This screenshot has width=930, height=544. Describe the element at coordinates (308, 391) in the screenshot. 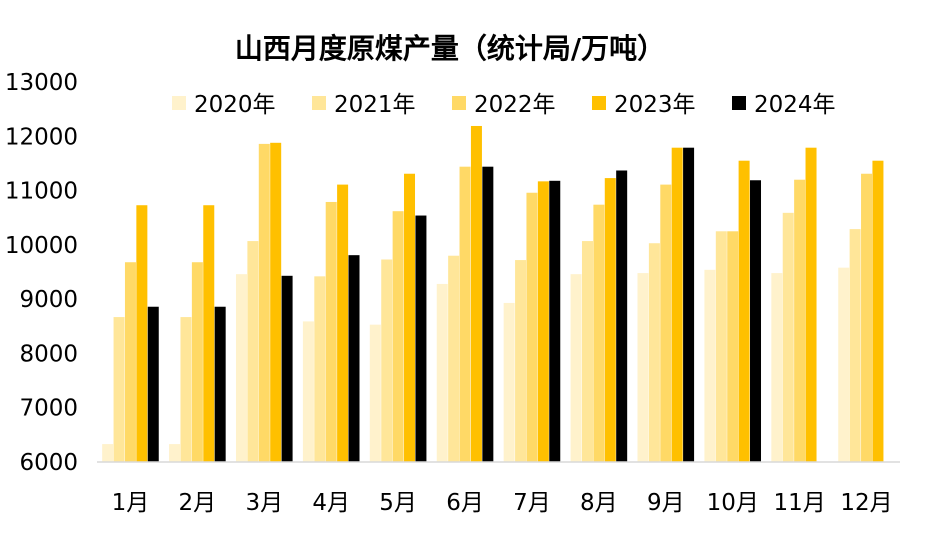

I see `bar-2020年-4月` at that location.